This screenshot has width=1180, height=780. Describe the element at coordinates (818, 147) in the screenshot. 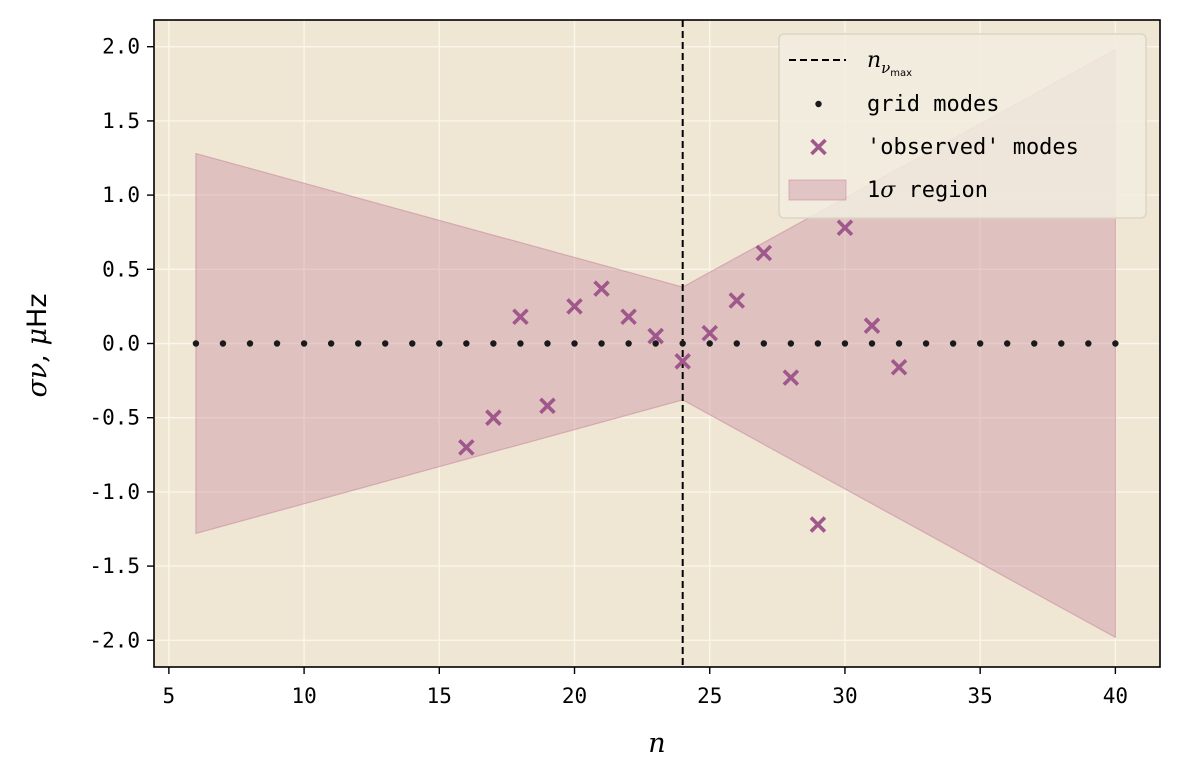

I see `legend-cross-swatch` at that location.